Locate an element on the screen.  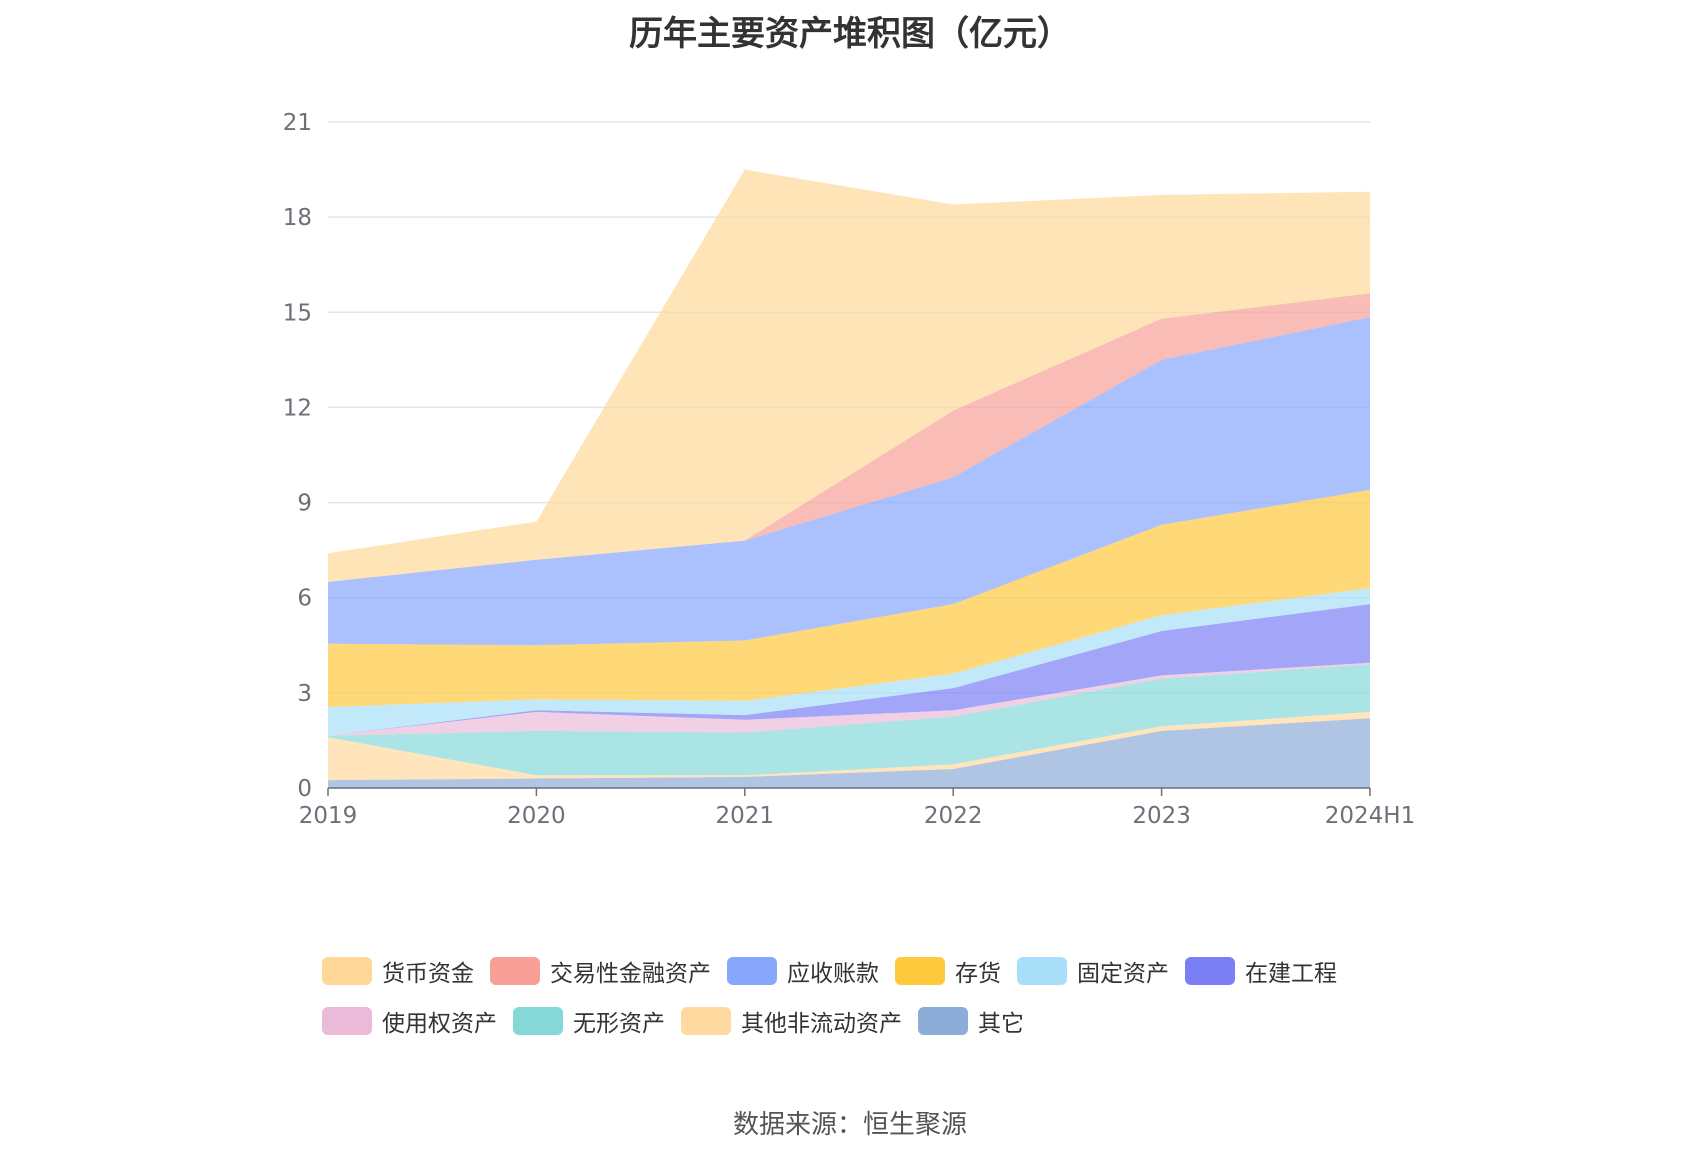
legend-label: 使用权资产 is located at coordinates (439, 1024).